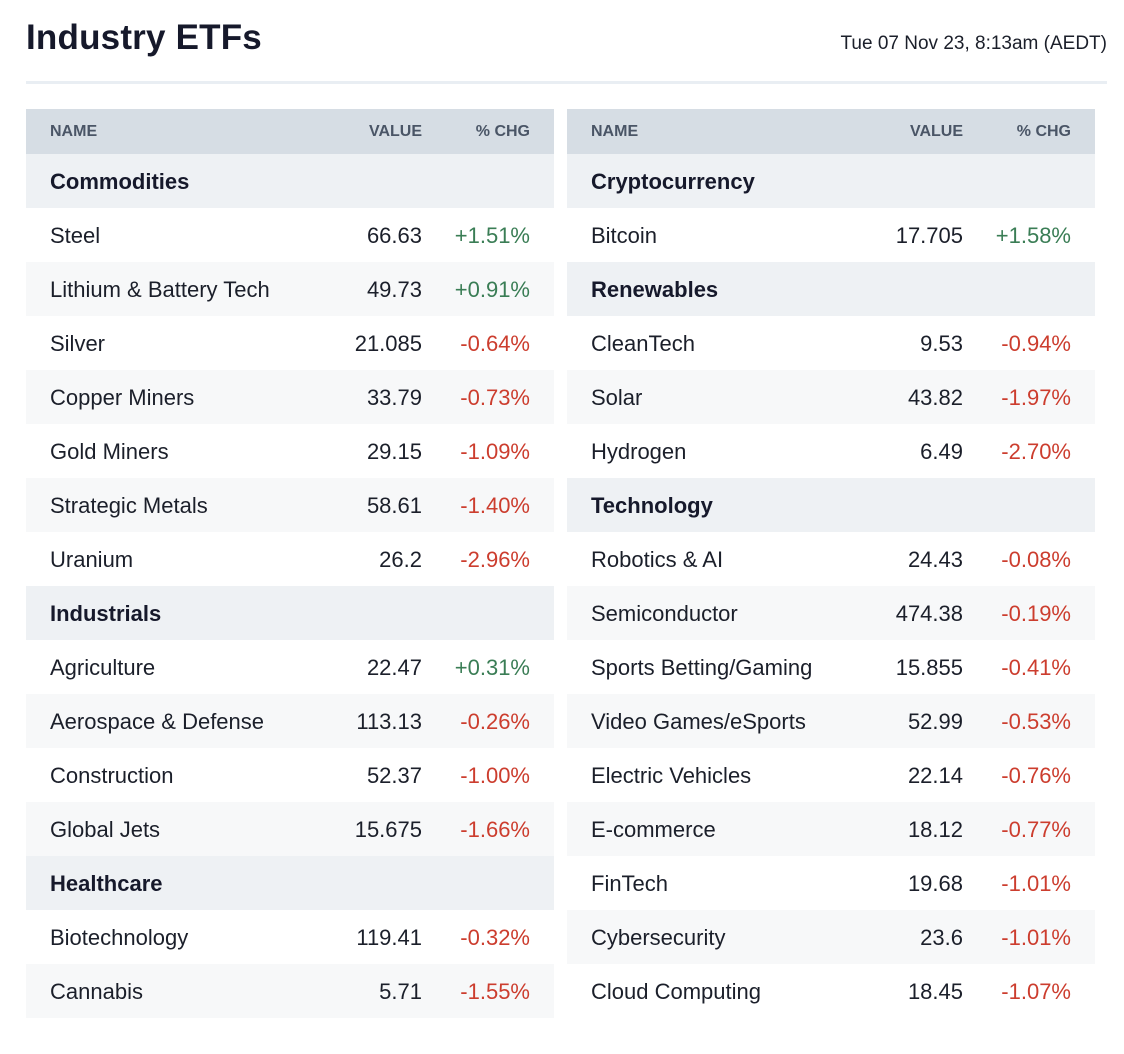 The image size is (1124, 1054). Describe the element at coordinates (831, 451) in the screenshot. I see `table-row: Hydrogen 6.49 -2.70%` at that location.